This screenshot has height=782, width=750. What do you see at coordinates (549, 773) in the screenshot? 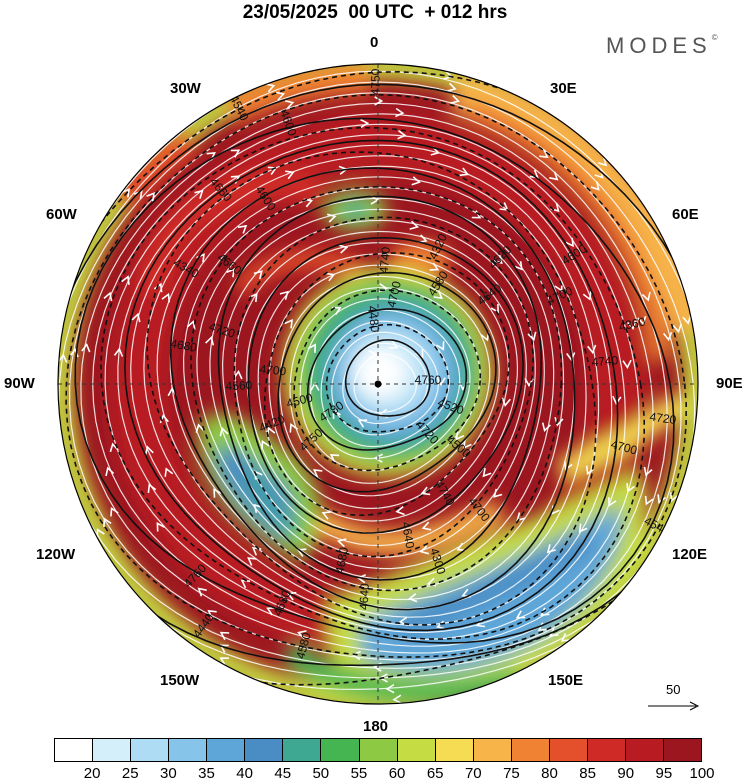
I see `colorbar-label: 80` at bounding box center [549, 773].